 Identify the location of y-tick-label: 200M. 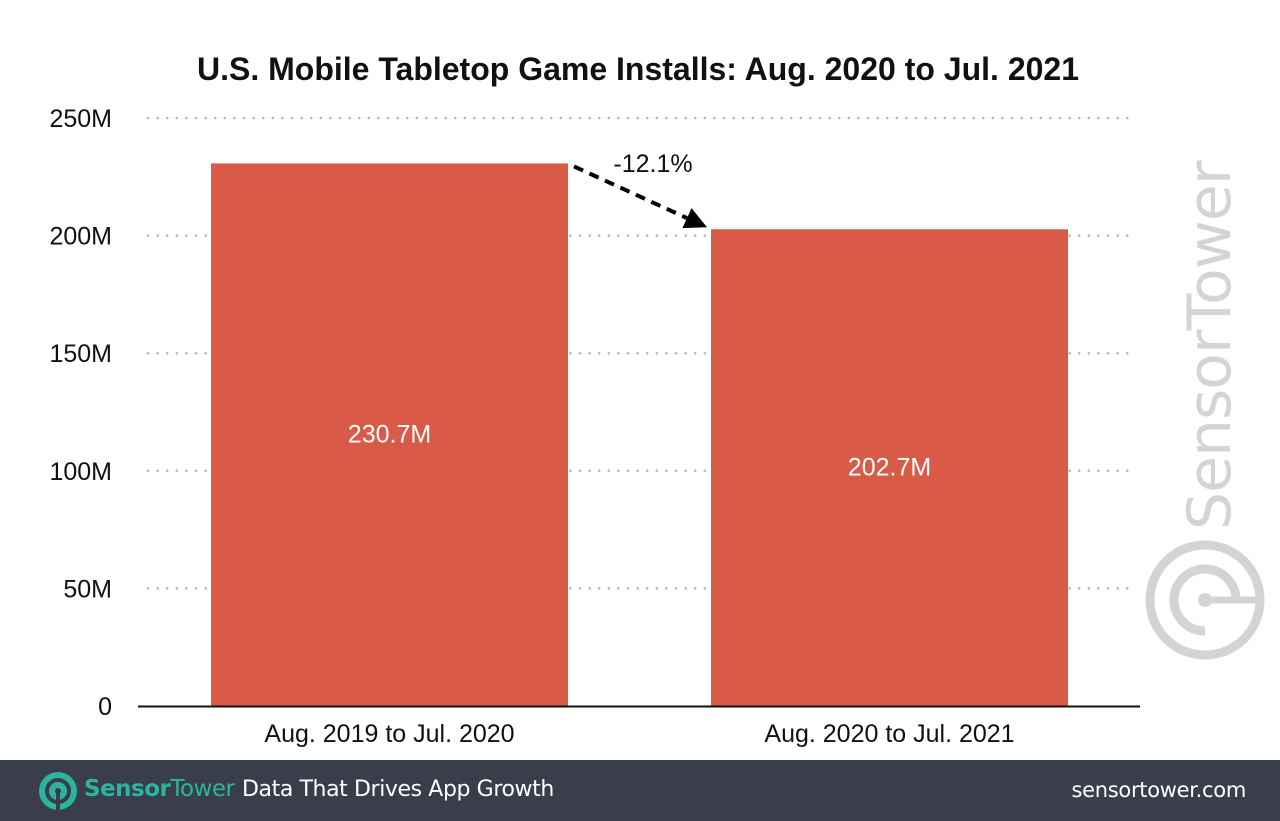
(80, 237).